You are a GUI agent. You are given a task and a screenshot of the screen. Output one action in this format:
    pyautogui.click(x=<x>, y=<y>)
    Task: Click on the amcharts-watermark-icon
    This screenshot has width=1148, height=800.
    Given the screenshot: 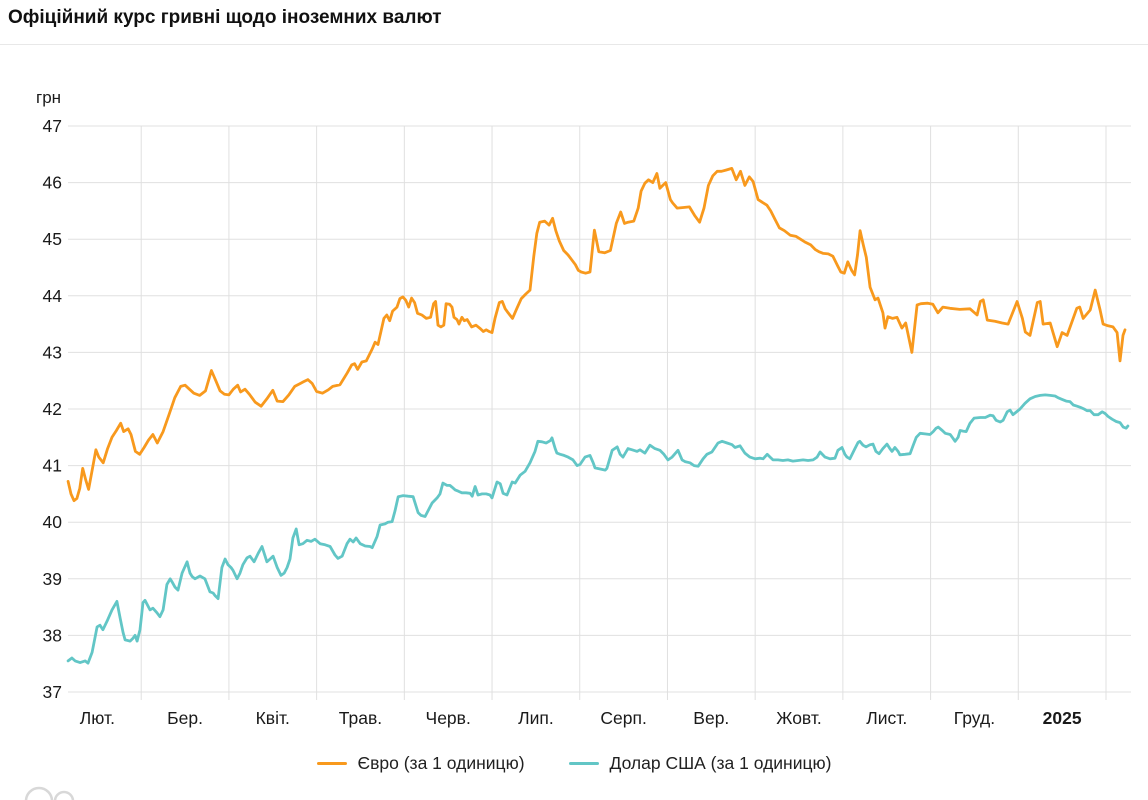 What is the action you would take?
    pyautogui.click(x=49, y=793)
    